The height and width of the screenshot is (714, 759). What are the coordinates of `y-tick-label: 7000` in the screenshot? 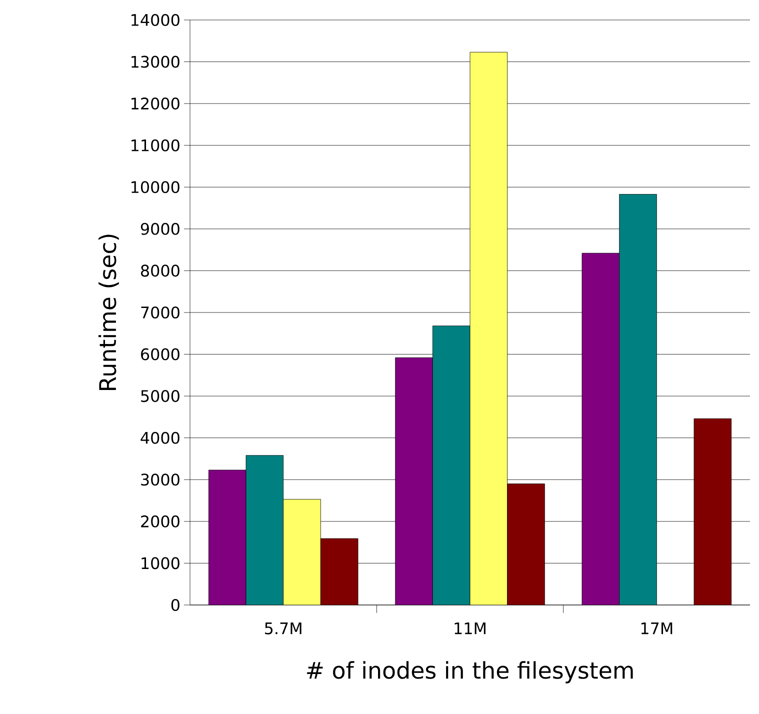 It's located at (160, 312).